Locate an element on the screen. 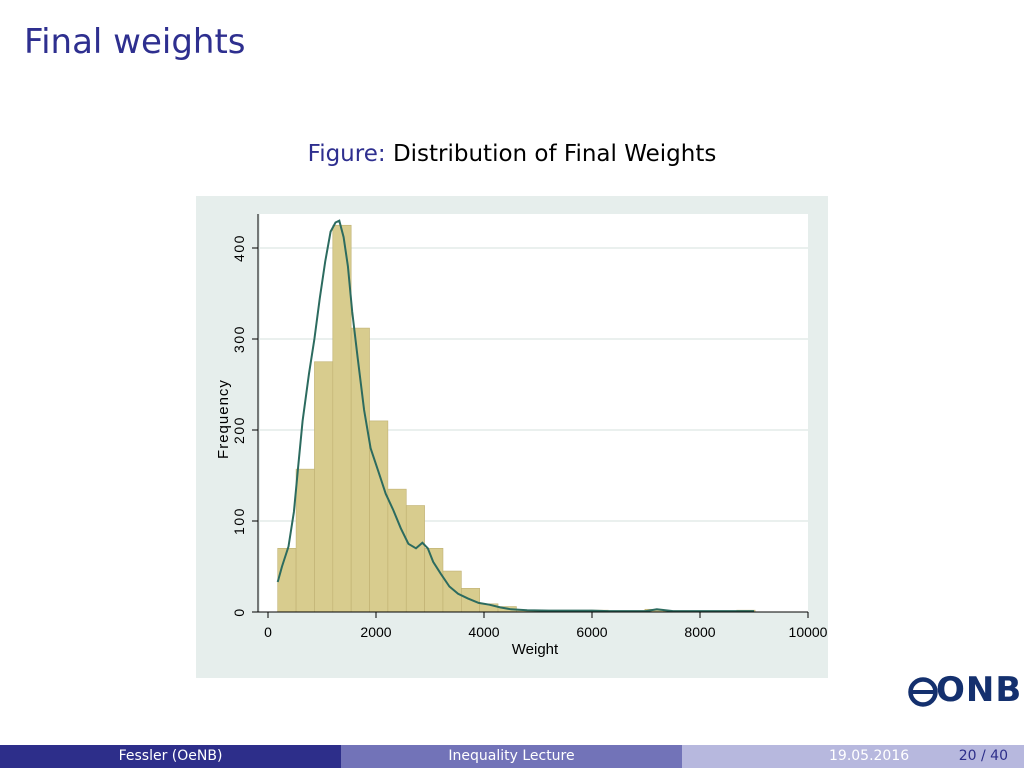  footer-meta: 19.05.2016 20 / 40 is located at coordinates (853, 756).